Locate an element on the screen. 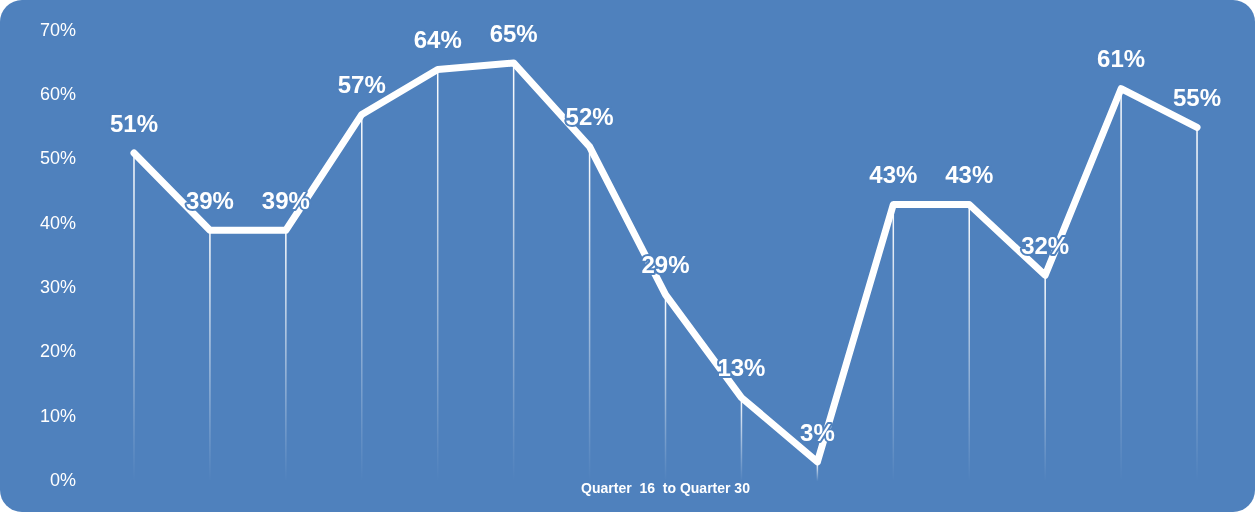  y-tick-label: 10% is located at coordinates (58, 415).